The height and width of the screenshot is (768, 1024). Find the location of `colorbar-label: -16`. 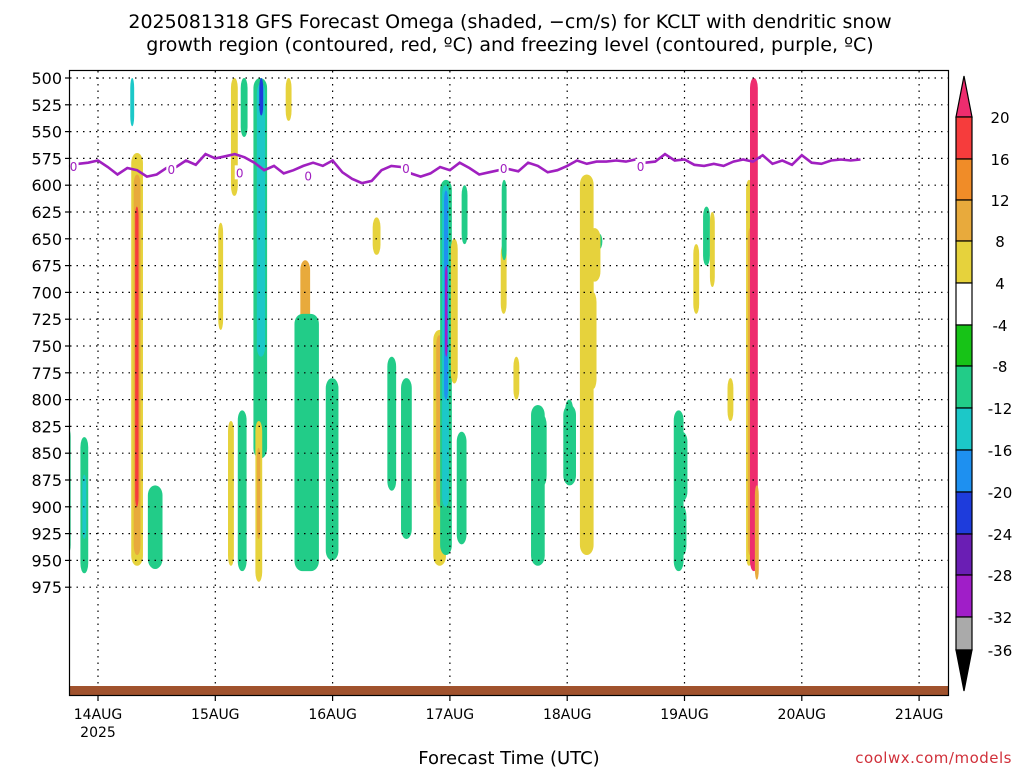

colorbar-label: -16 is located at coordinates (1000, 451).